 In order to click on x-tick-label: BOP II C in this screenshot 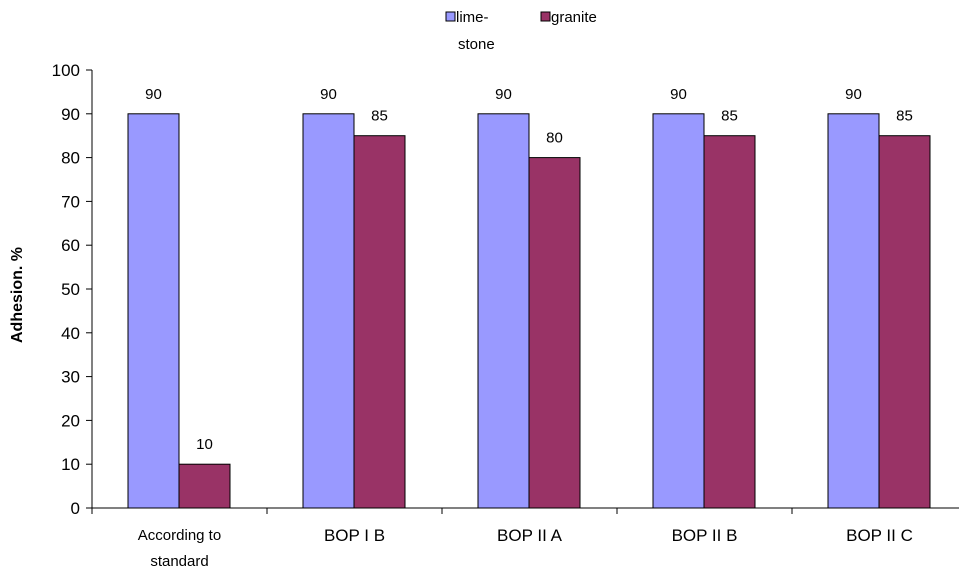, I will do `click(879, 535)`.